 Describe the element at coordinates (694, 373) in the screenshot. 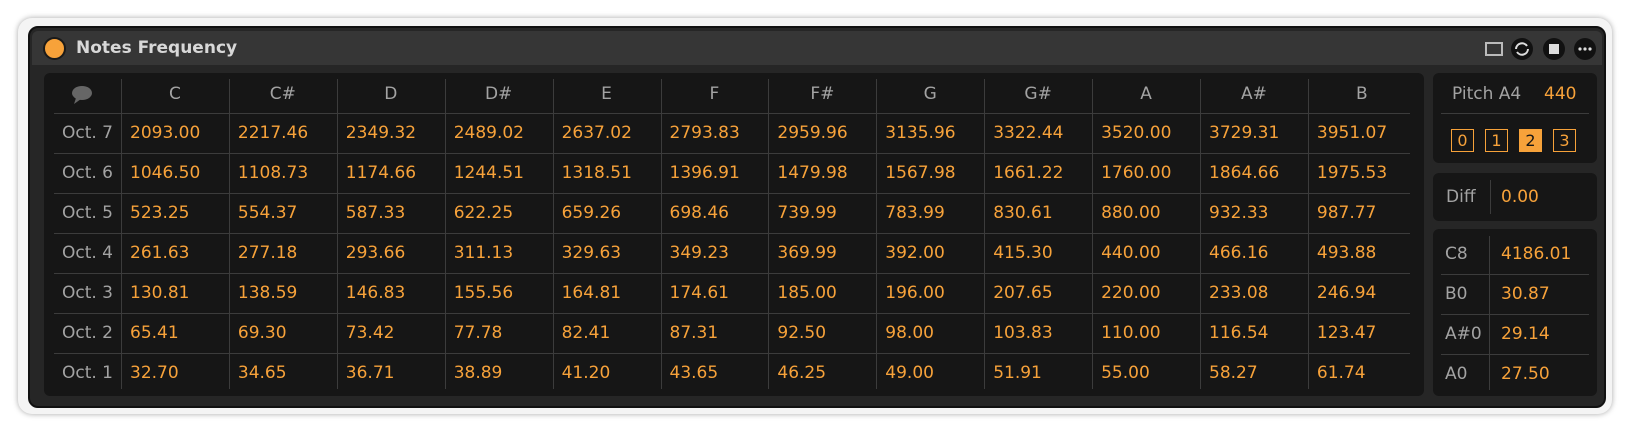

I see `frequency-cell: 43.65` at that location.